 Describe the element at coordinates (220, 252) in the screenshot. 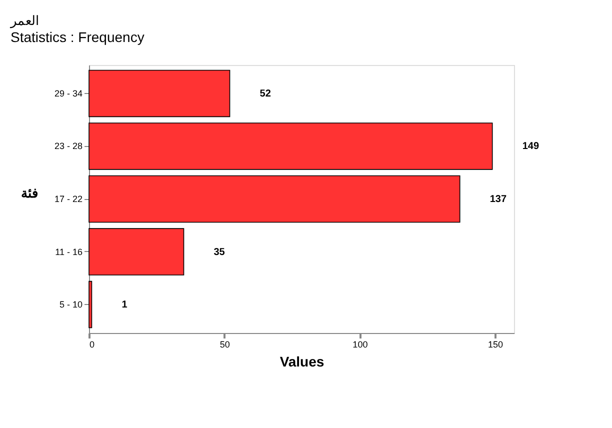

I see `data-label: 35` at that location.